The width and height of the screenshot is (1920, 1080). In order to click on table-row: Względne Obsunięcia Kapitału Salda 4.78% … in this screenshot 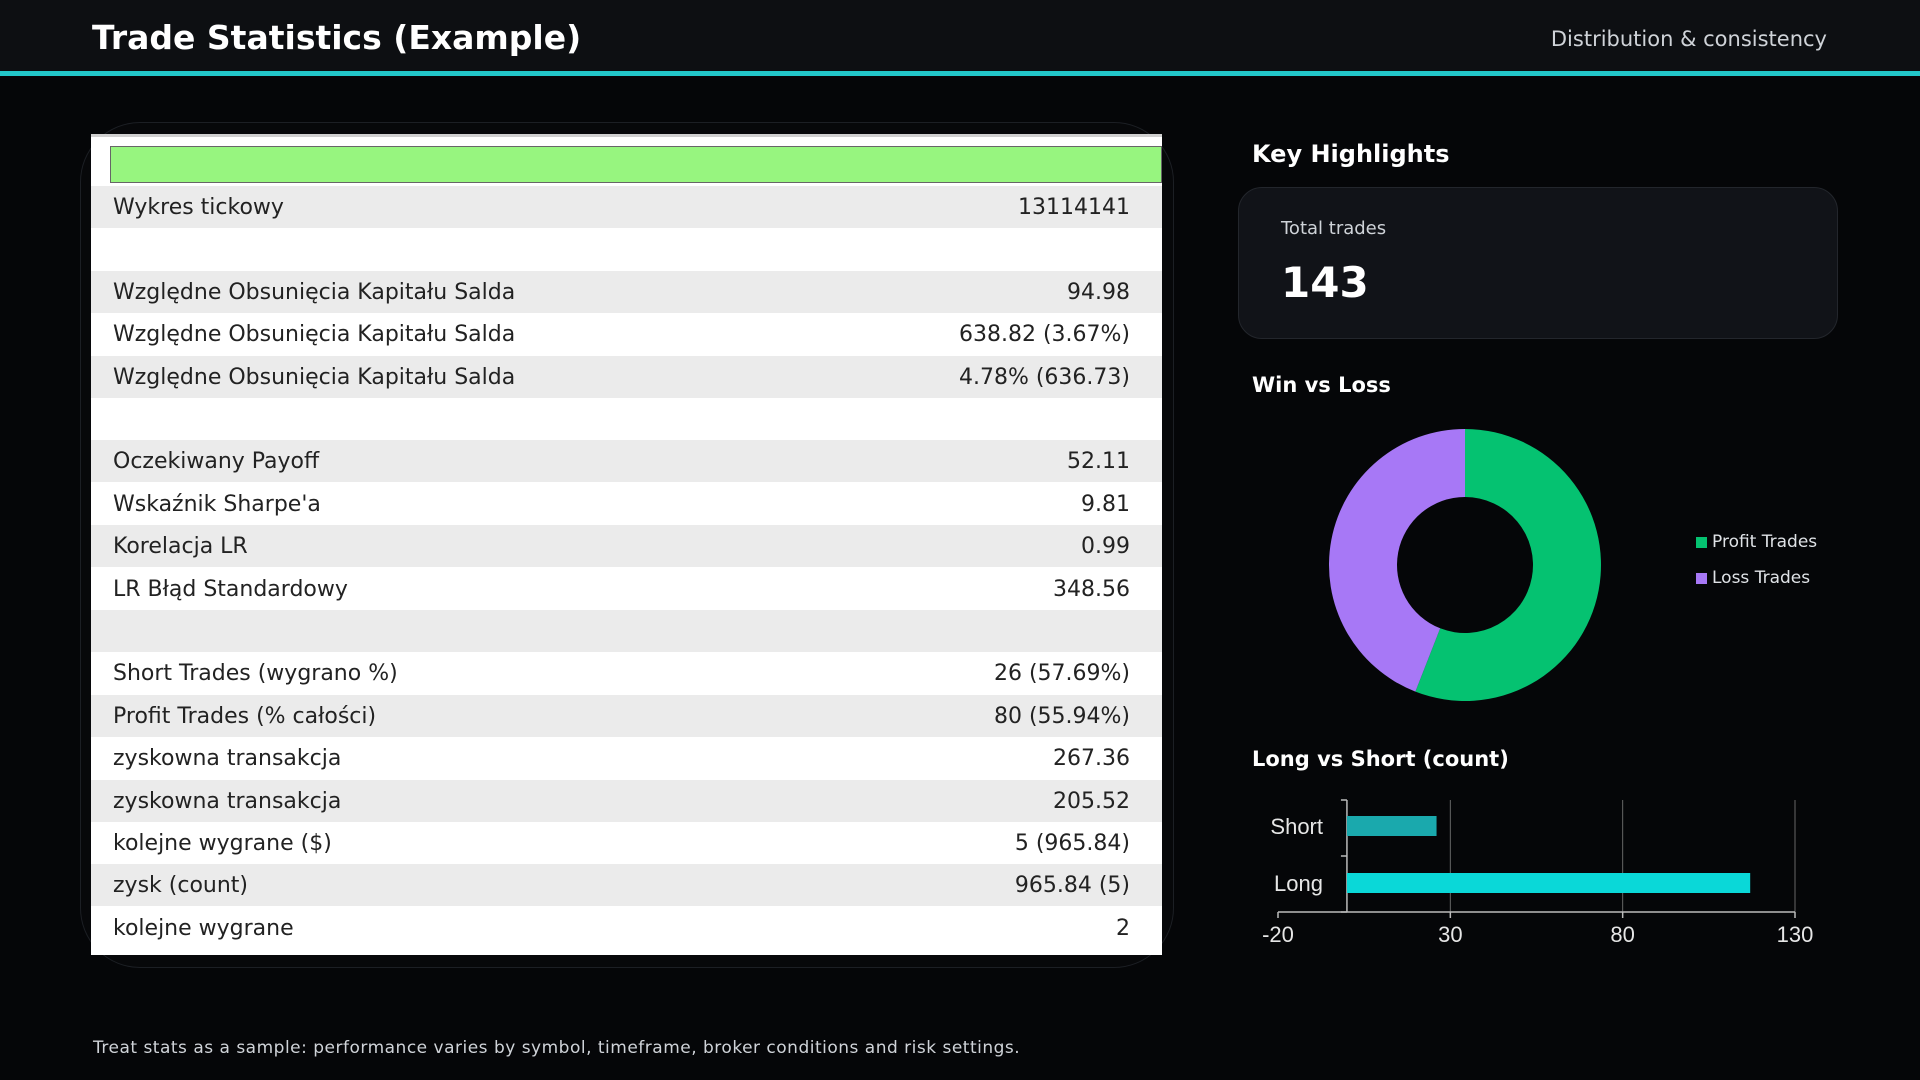, I will do `click(626, 376)`.